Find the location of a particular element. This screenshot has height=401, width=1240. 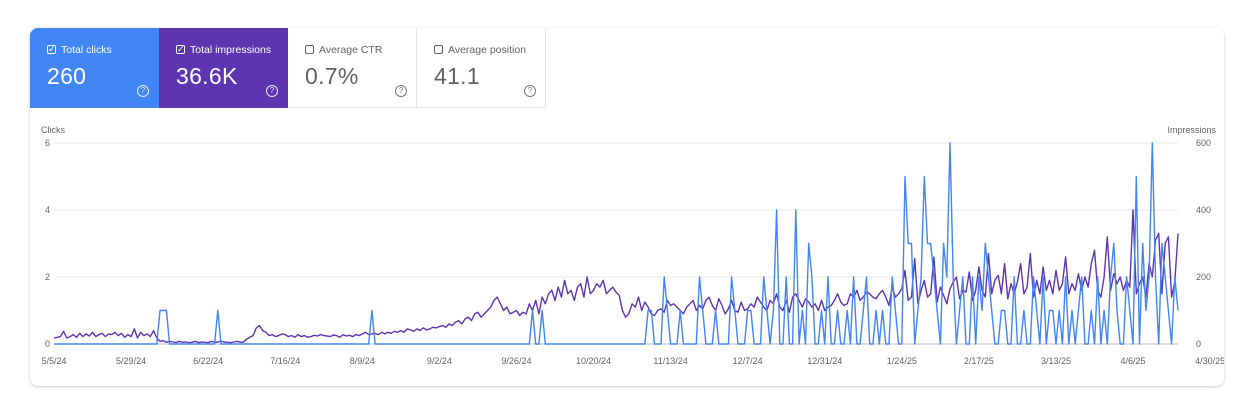

average-position-label: Average position is located at coordinates (487, 50).